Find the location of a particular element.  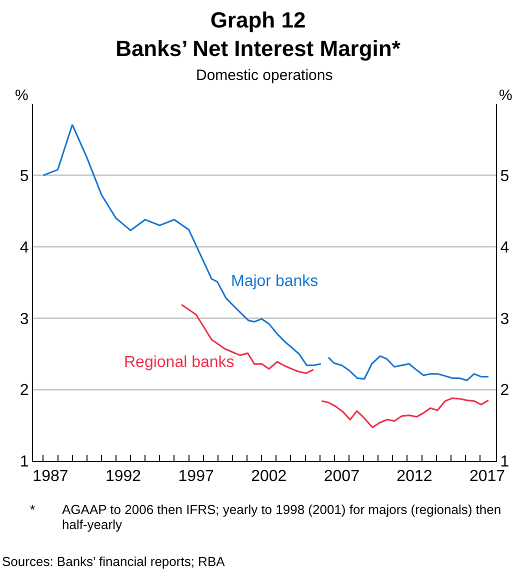

y-tick-label: 2 is located at coordinates (24, 391).